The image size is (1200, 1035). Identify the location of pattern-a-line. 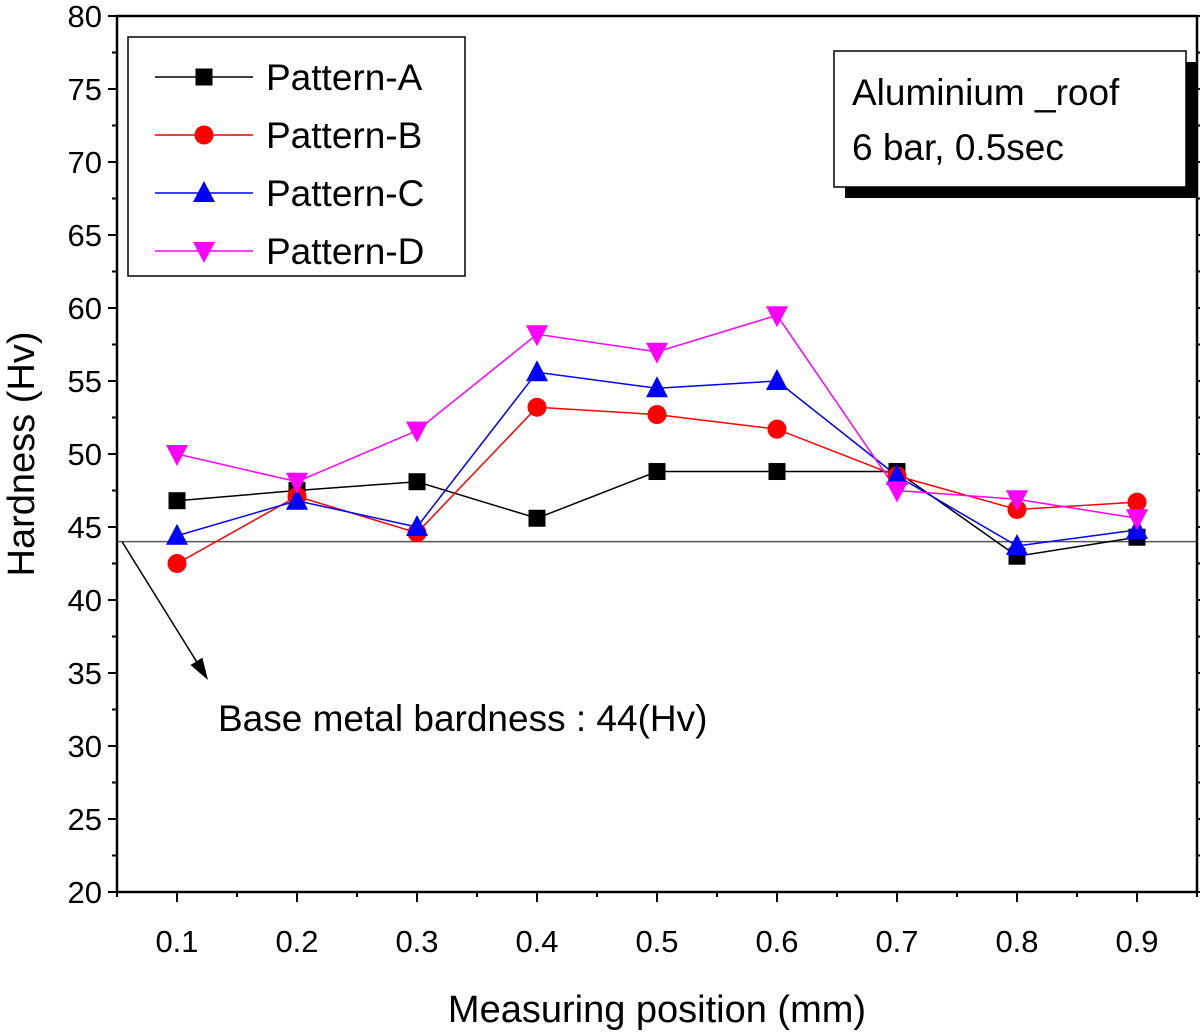
(657, 513).